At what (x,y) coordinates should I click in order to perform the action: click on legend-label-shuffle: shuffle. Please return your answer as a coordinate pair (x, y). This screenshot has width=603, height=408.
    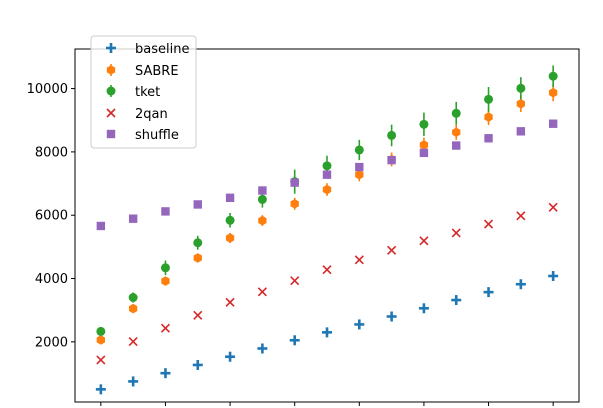
    Looking at the image, I should click on (157, 135).